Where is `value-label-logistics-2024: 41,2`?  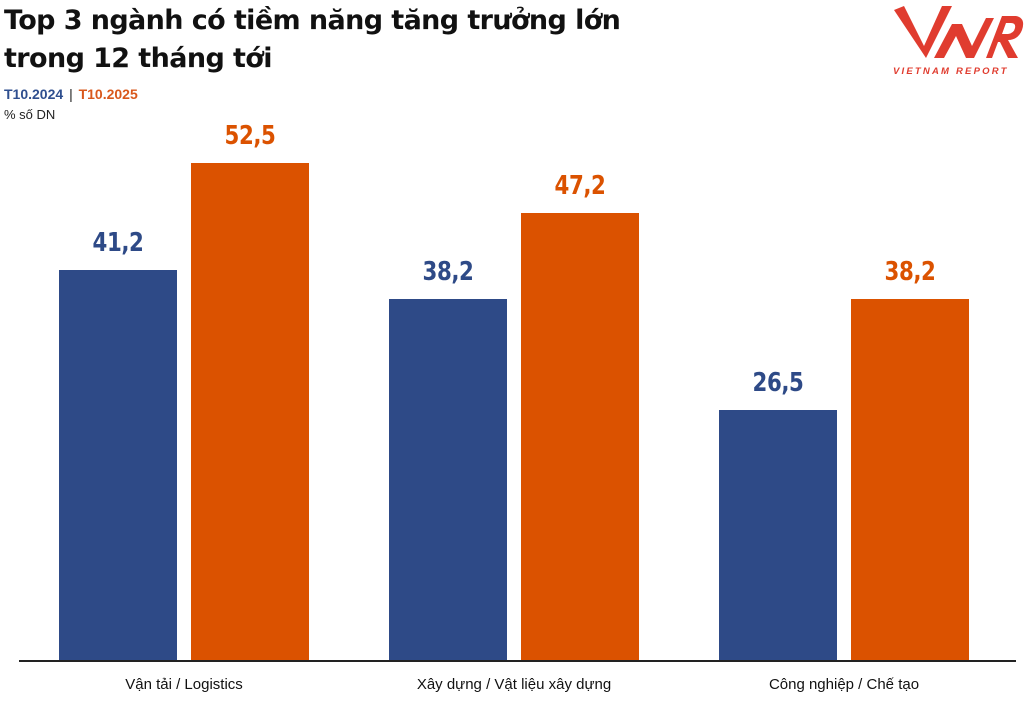 value-label-logistics-2024: 41,2 is located at coordinates (118, 243).